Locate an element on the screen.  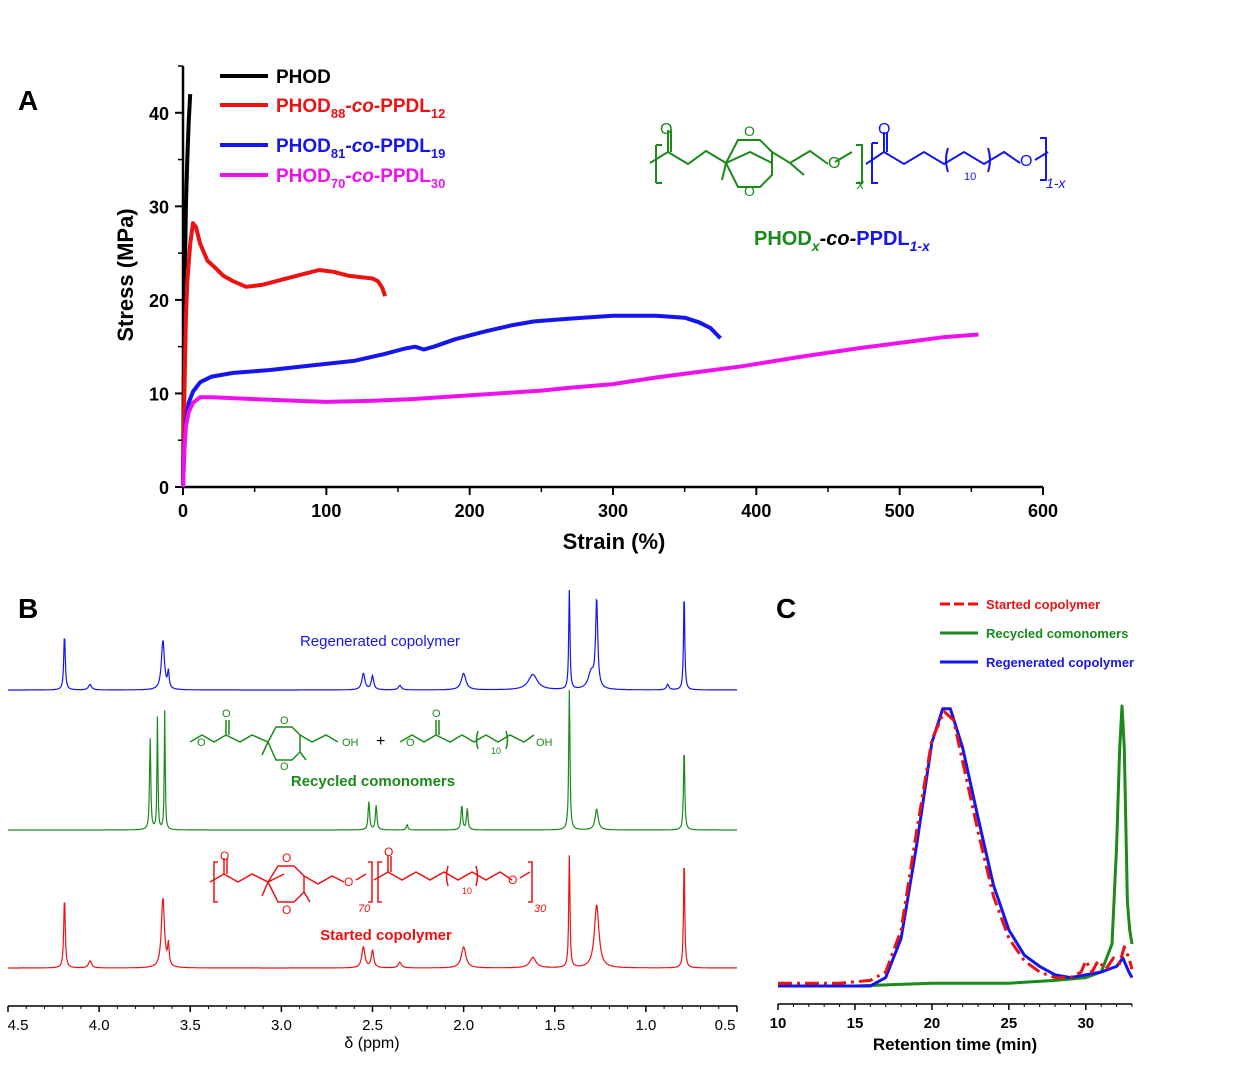
struct-b-o3: O is located at coordinates (284, 721).